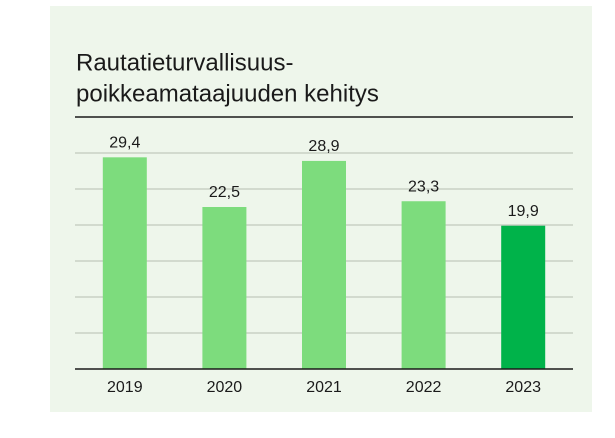  What do you see at coordinates (324, 387) in the screenshot?
I see `x-tick-label: 2021` at bounding box center [324, 387].